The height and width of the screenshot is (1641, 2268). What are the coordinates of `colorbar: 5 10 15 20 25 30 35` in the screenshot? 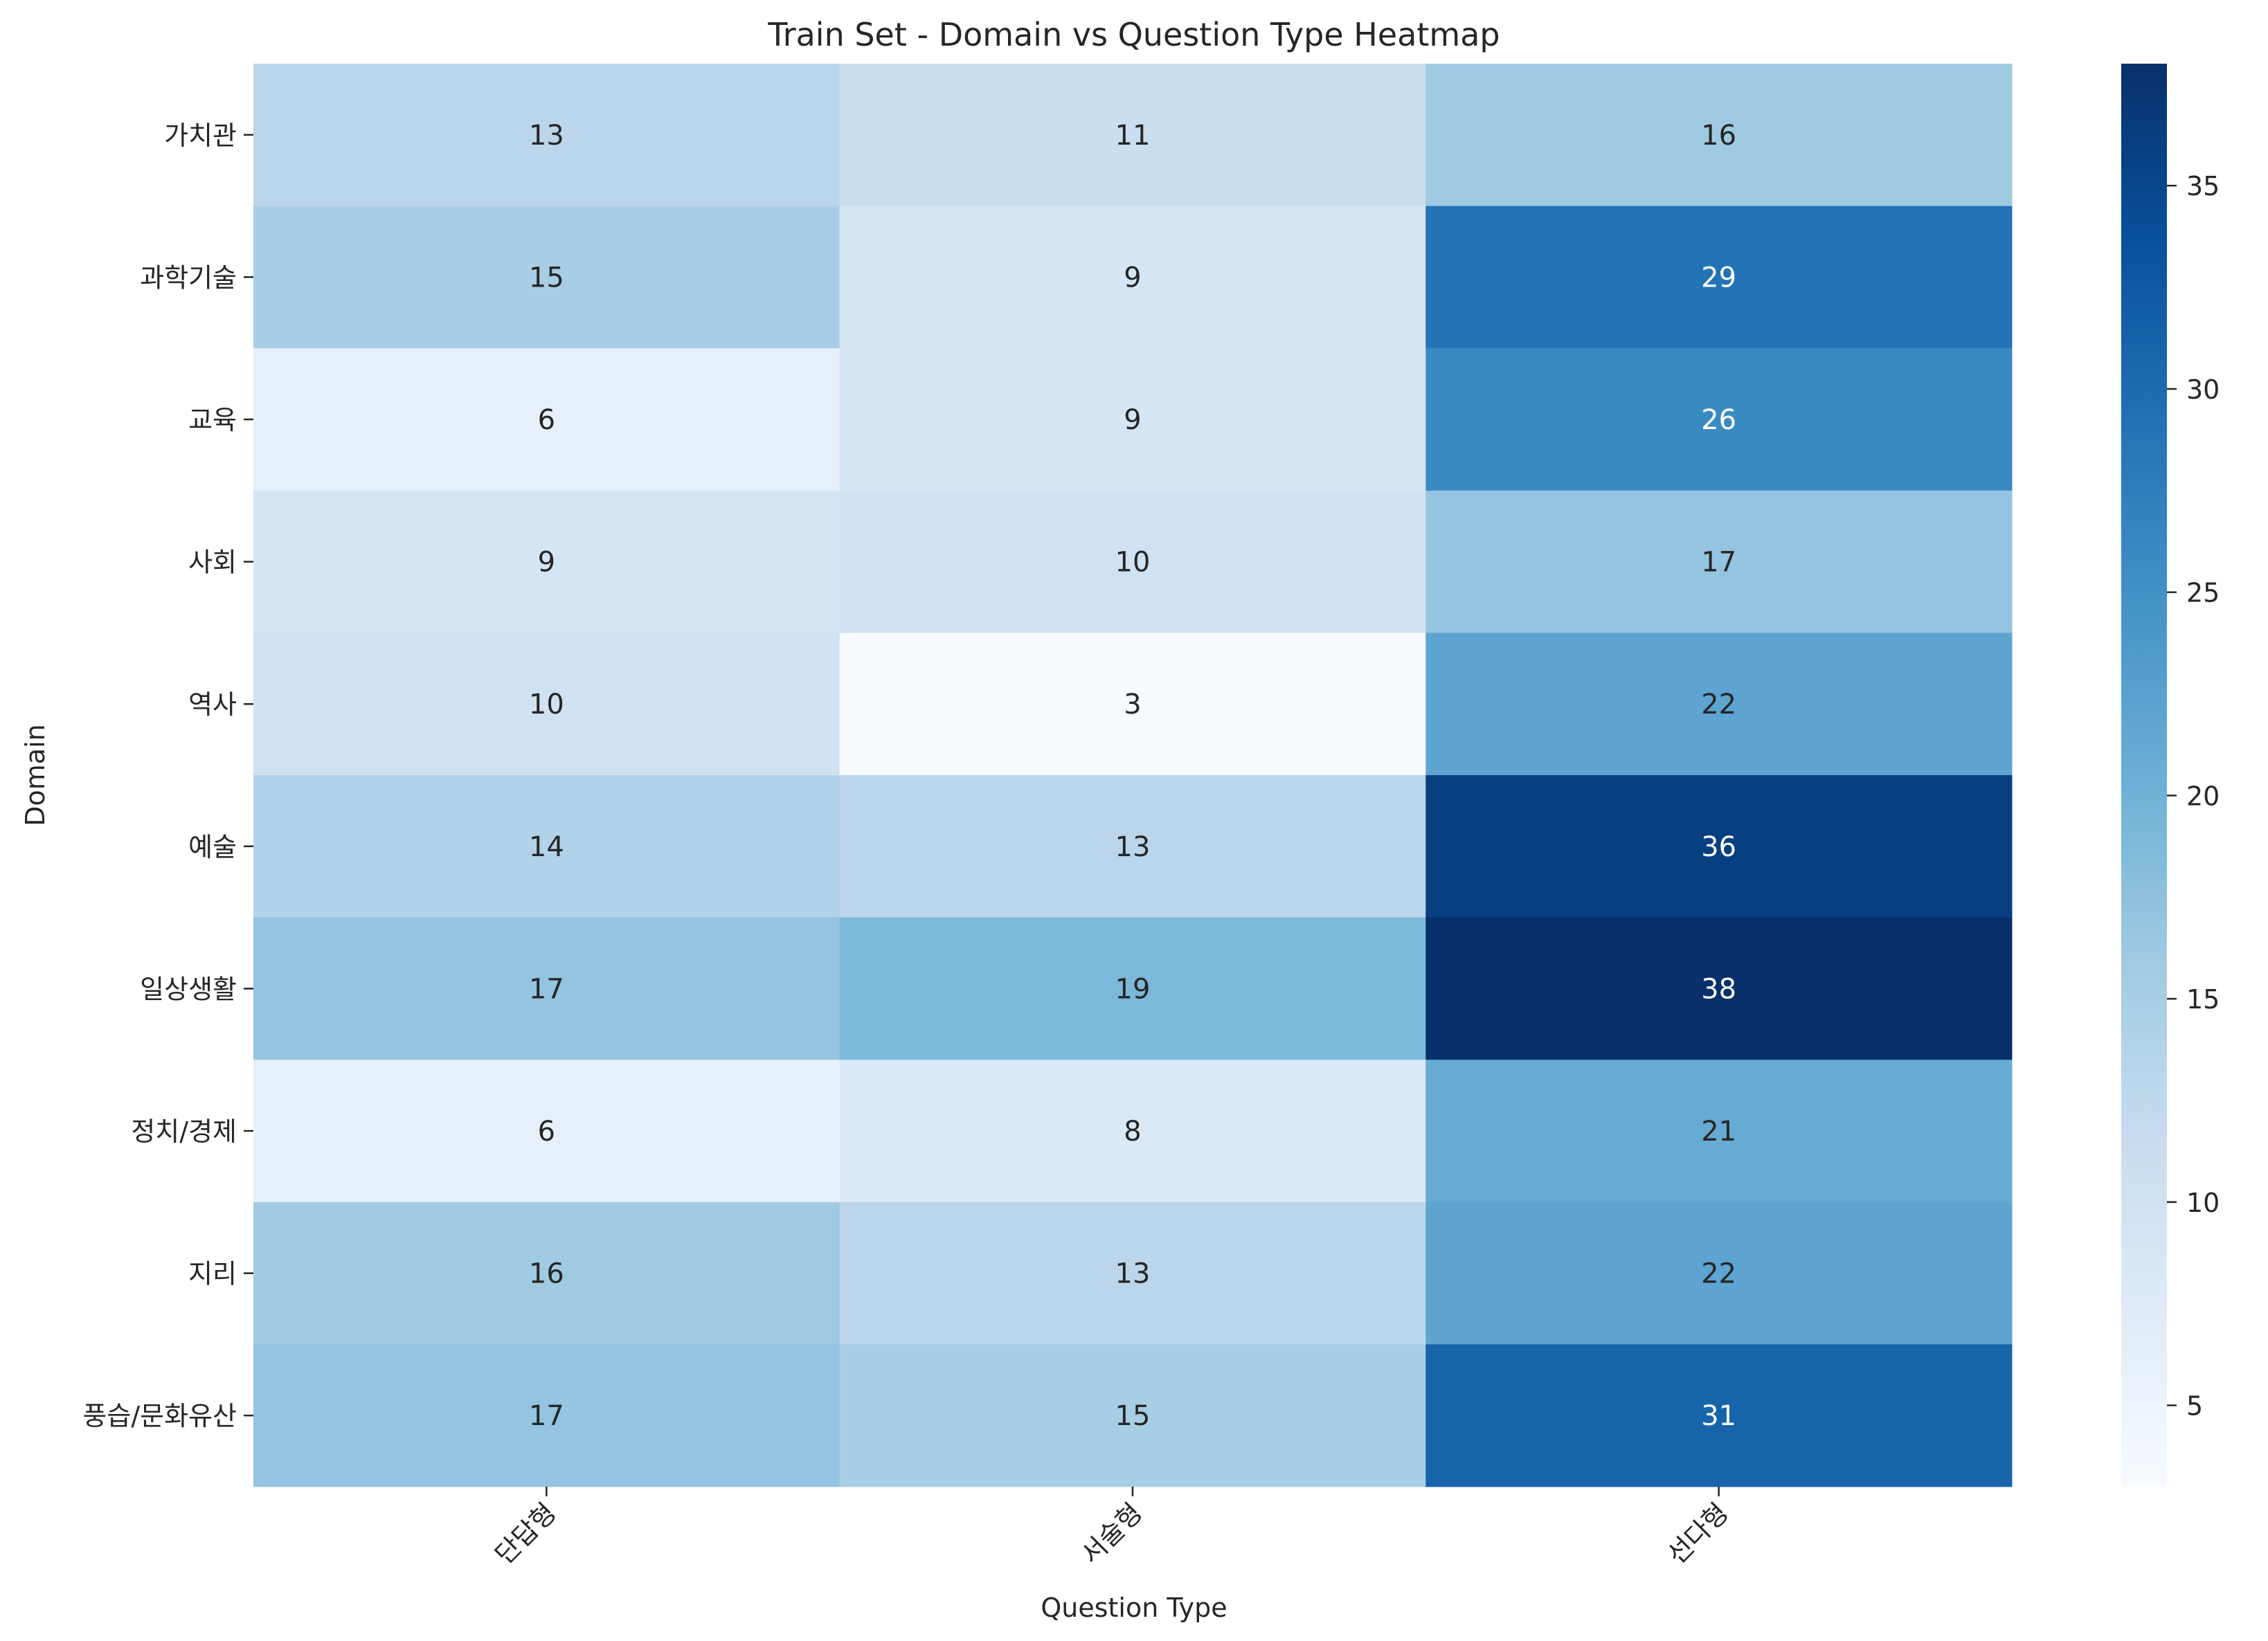 It's located at (2170, 775).